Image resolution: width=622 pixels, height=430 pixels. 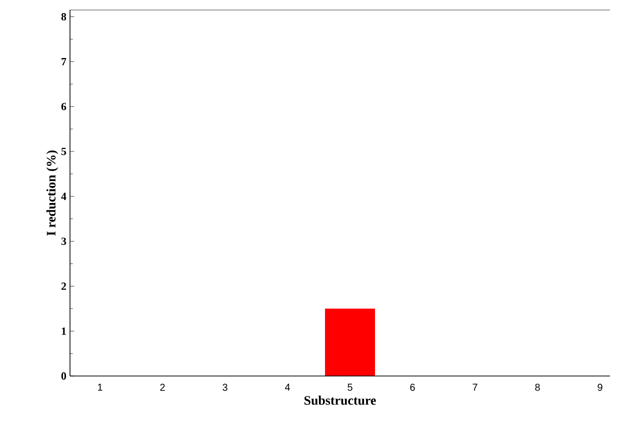 What do you see at coordinates (63, 152) in the screenshot?
I see `y-tick-label: 5` at bounding box center [63, 152].